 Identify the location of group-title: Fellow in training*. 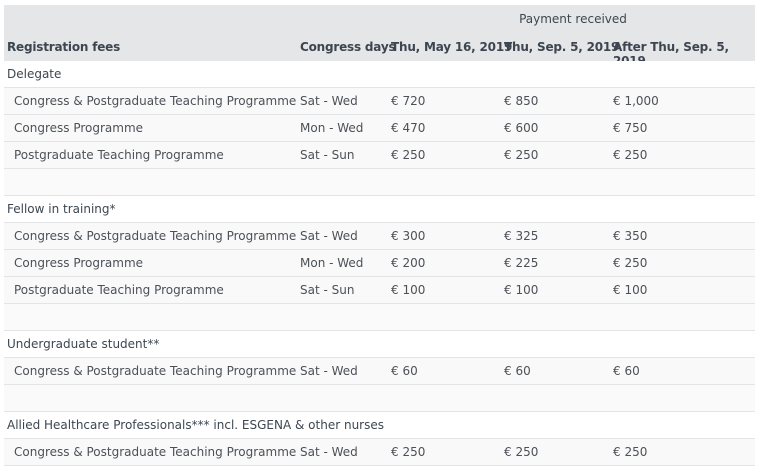
(61, 209).